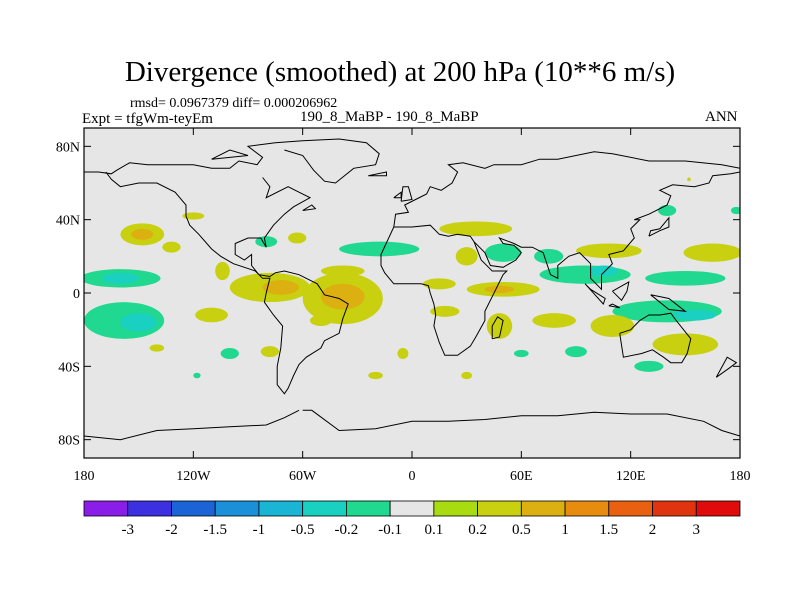  I want to click on colorbar-label-7: 0.1, so click(433, 530).